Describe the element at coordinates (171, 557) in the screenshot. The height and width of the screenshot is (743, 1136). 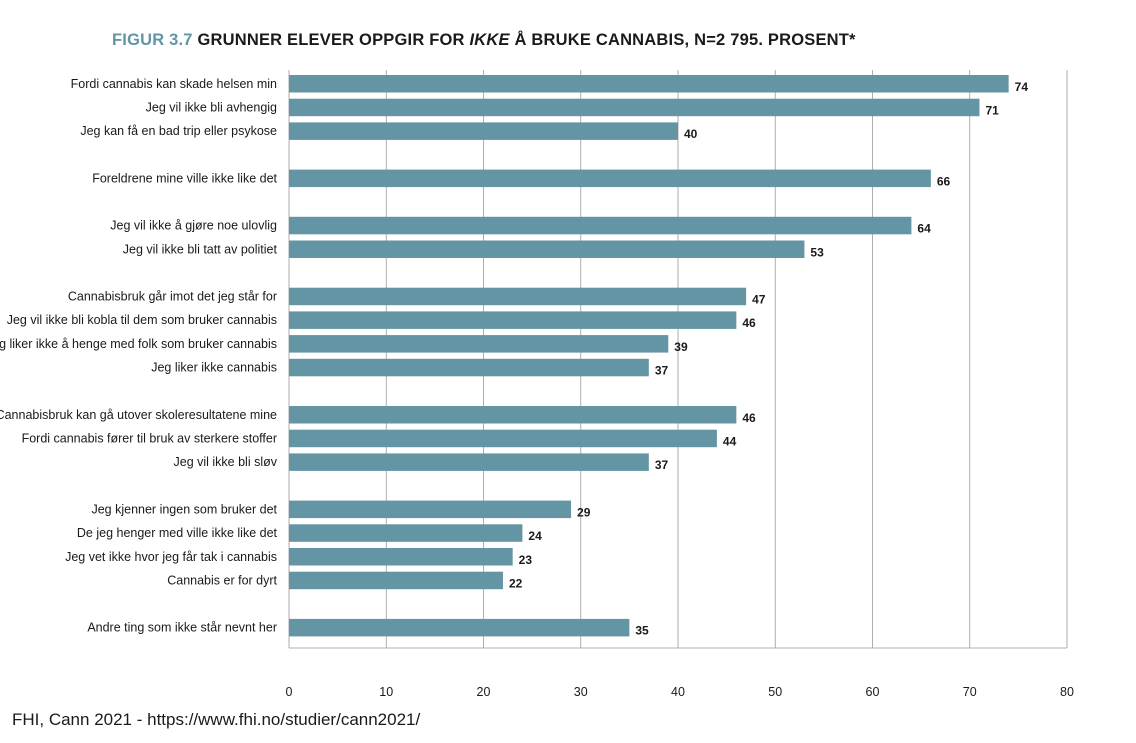
I see `category-label: Jeg vet ikke hvor jeg får tak i cannabis` at that location.